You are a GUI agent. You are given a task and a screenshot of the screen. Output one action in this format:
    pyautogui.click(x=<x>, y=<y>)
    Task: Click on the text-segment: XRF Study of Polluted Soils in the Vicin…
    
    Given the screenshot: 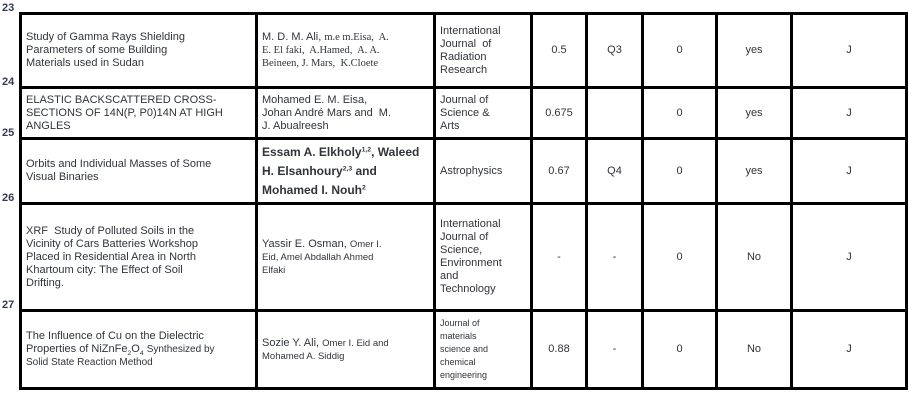 What is the action you would take?
    pyautogui.click(x=112, y=256)
    